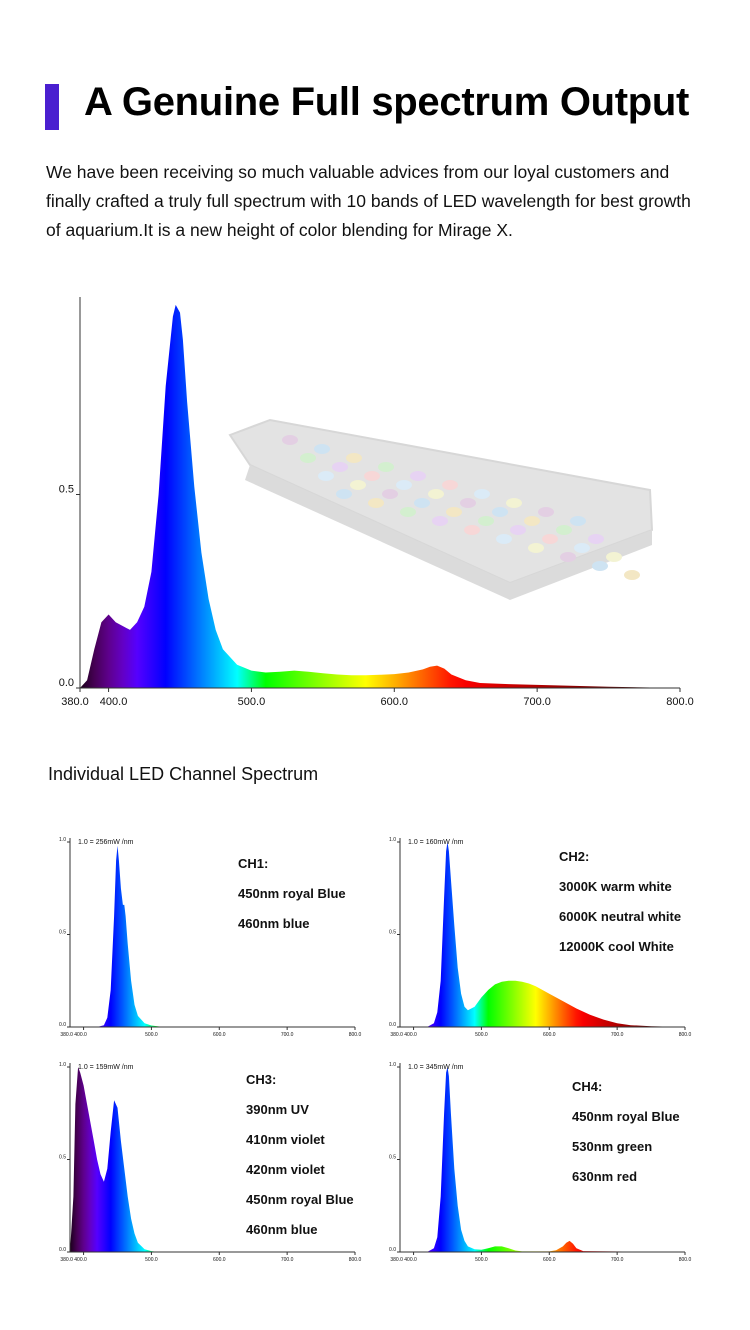 The width and height of the screenshot is (750, 1330). What do you see at coordinates (114, 702) in the screenshot?
I see `x-tick-label: 400.0` at bounding box center [114, 702].